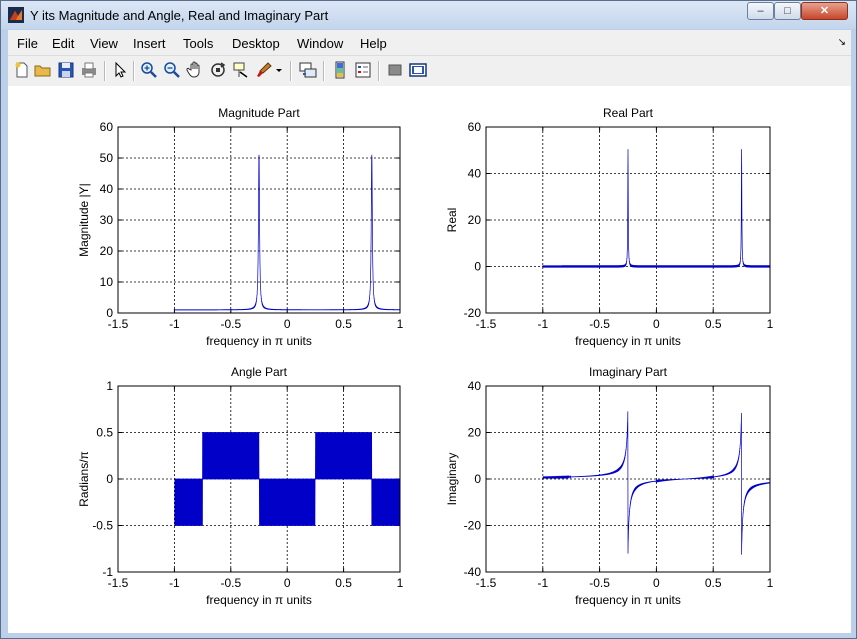 Image resolution: width=857 pixels, height=639 pixels. I want to click on show-plot-tools-icon, so click(418, 70).